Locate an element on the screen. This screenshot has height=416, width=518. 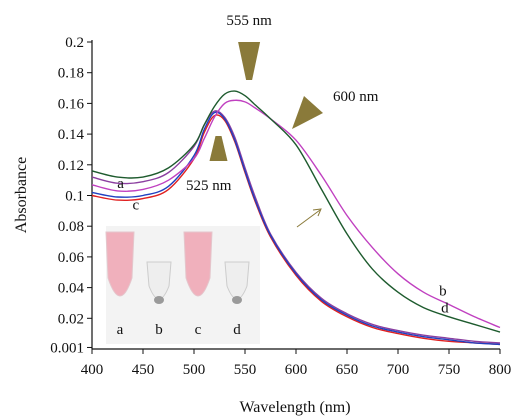
x-tick-label: 800 is located at coordinates (500, 370).